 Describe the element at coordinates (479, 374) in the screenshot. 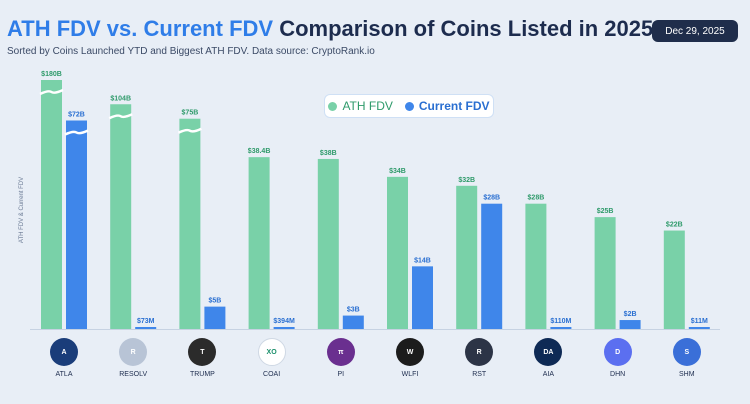

I see `x-tick-label-rst: RST` at that location.